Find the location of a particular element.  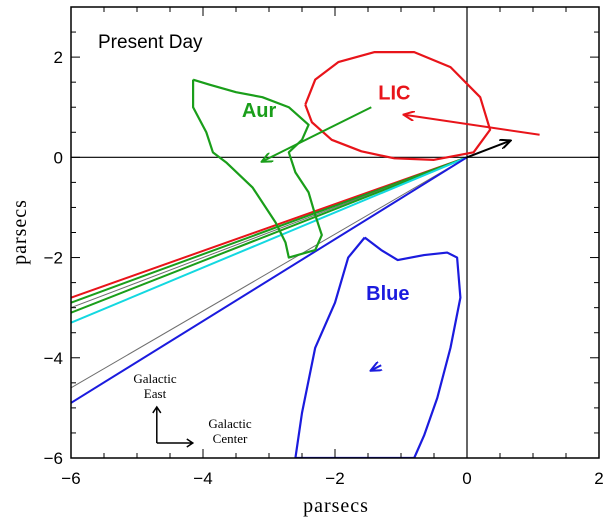

region-aur-label: Aur is located at coordinates (259, 111).